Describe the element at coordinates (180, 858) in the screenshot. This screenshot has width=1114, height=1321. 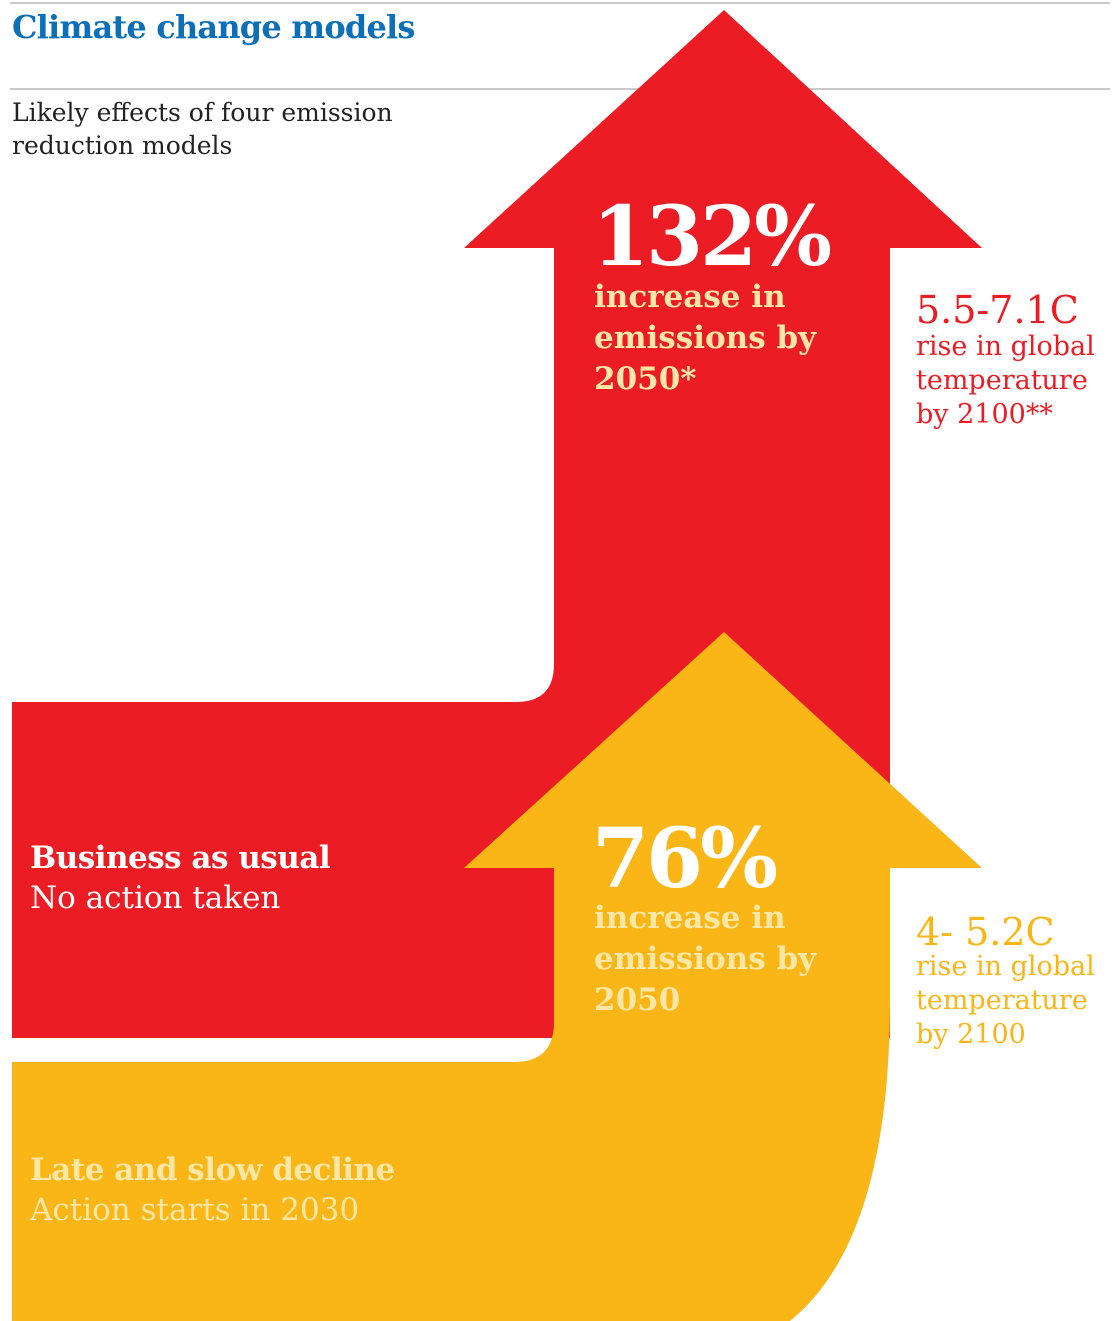
I see `bau-scenario-name: Business as usual` at that location.